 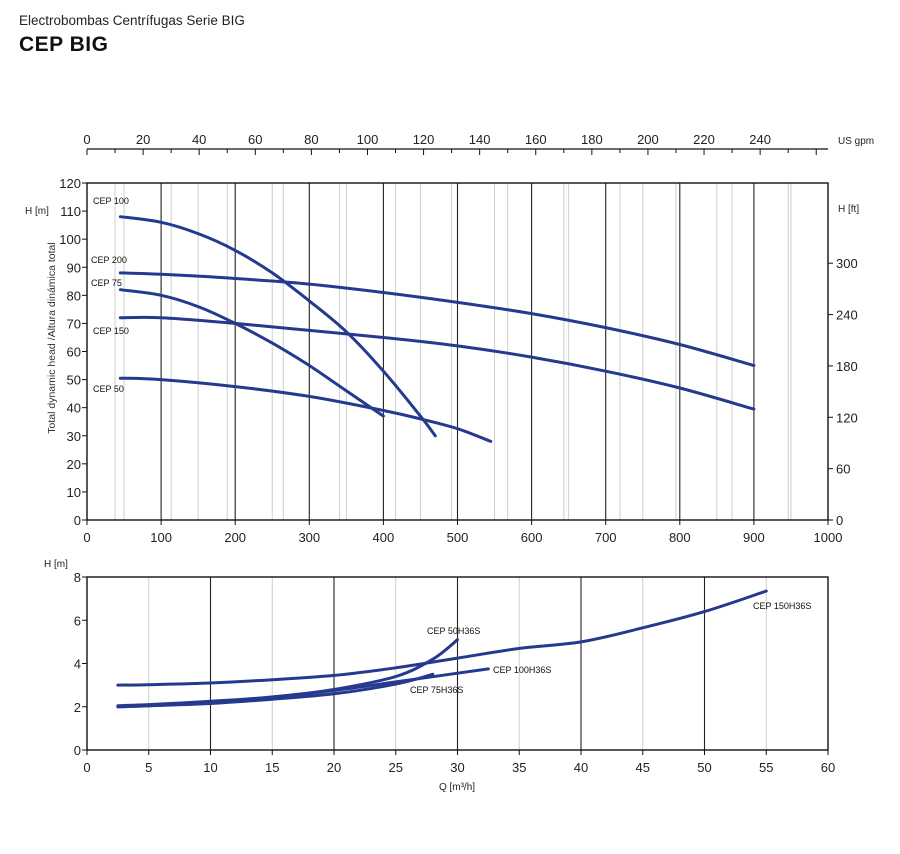 I want to click on y-tick-label: 120, so click(x=70, y=183).